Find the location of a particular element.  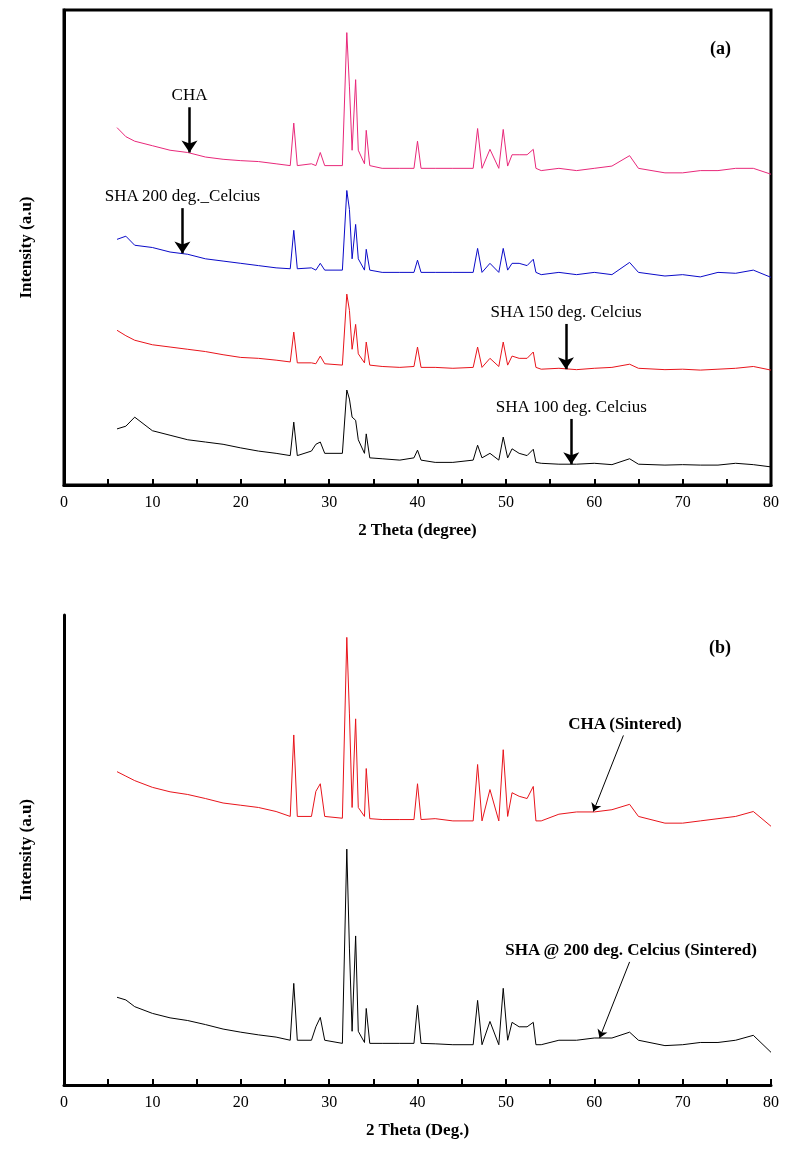

chart-title: (a) is located at coordinates (721, 48).